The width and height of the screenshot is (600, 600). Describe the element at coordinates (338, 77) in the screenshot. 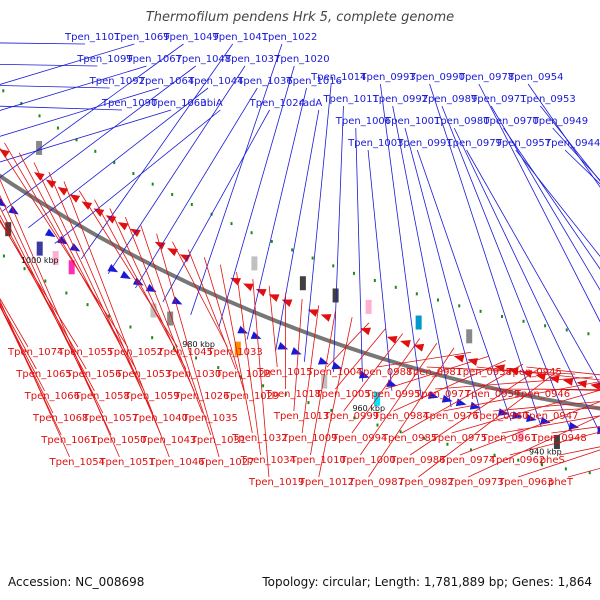

I see `forward-gene-label: Tpen_1014` at that location.